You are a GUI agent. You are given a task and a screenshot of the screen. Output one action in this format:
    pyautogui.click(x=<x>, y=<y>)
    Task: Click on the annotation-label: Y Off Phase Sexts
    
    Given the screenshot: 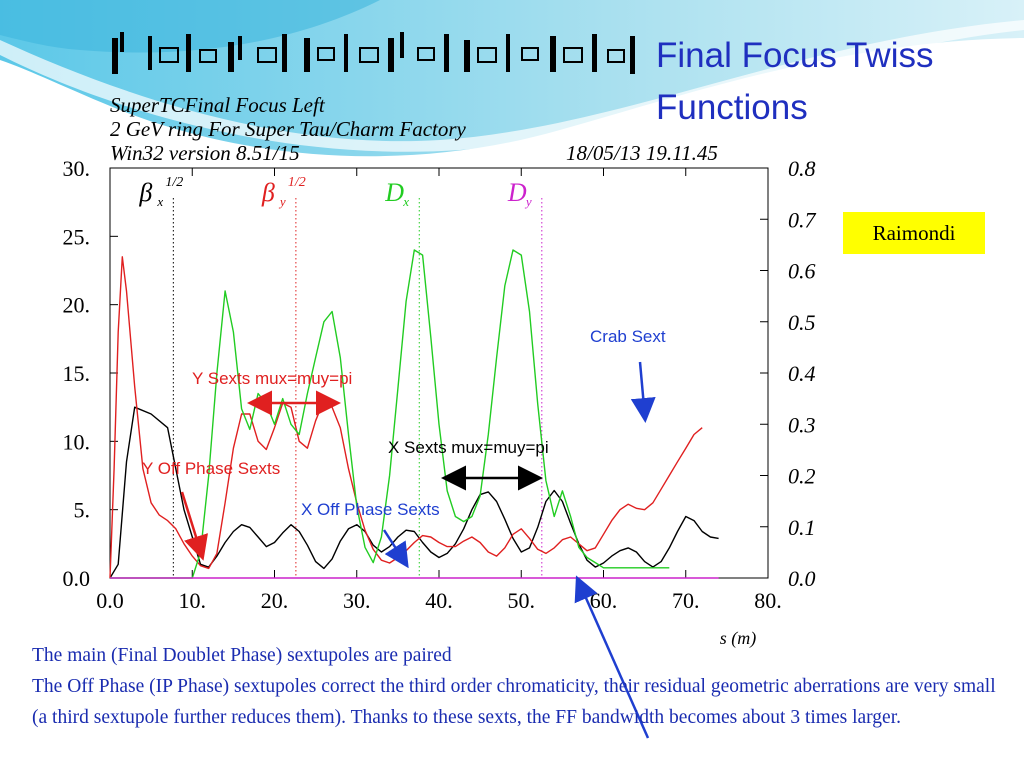 What is the action you would take?
    pyautogui.click(x=211, y=468)
    